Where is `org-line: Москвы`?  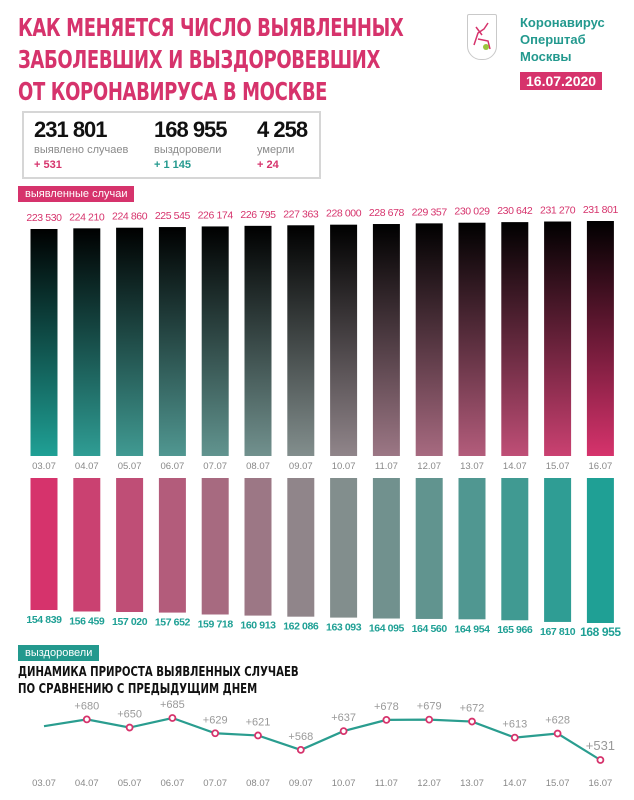
org-line: Москвы is located at coordinates (546, 56).